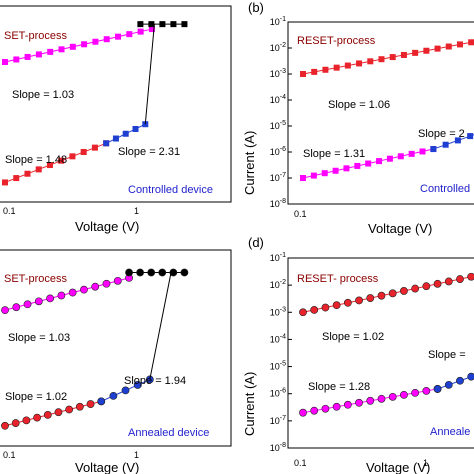 This screenshot has width=474, height=474. What do you see at coordinates (113, 395) in the screenshot?
I see `panel-c-series-3-point` at bounding box center [113, 395].